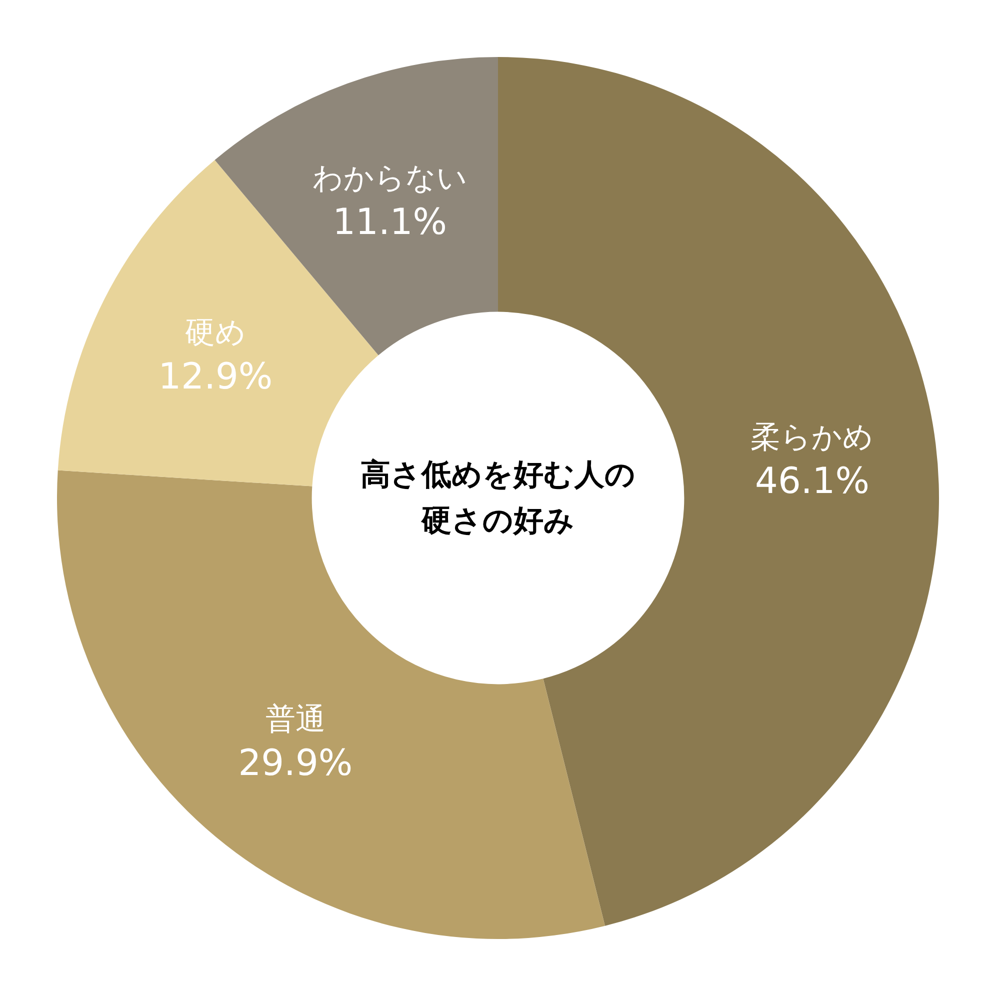 This screenshot has height=1000, width=1000. Describe the element at coordinates (295, 763) in the screenshot. I see `data-label: 29.9%` at that location.